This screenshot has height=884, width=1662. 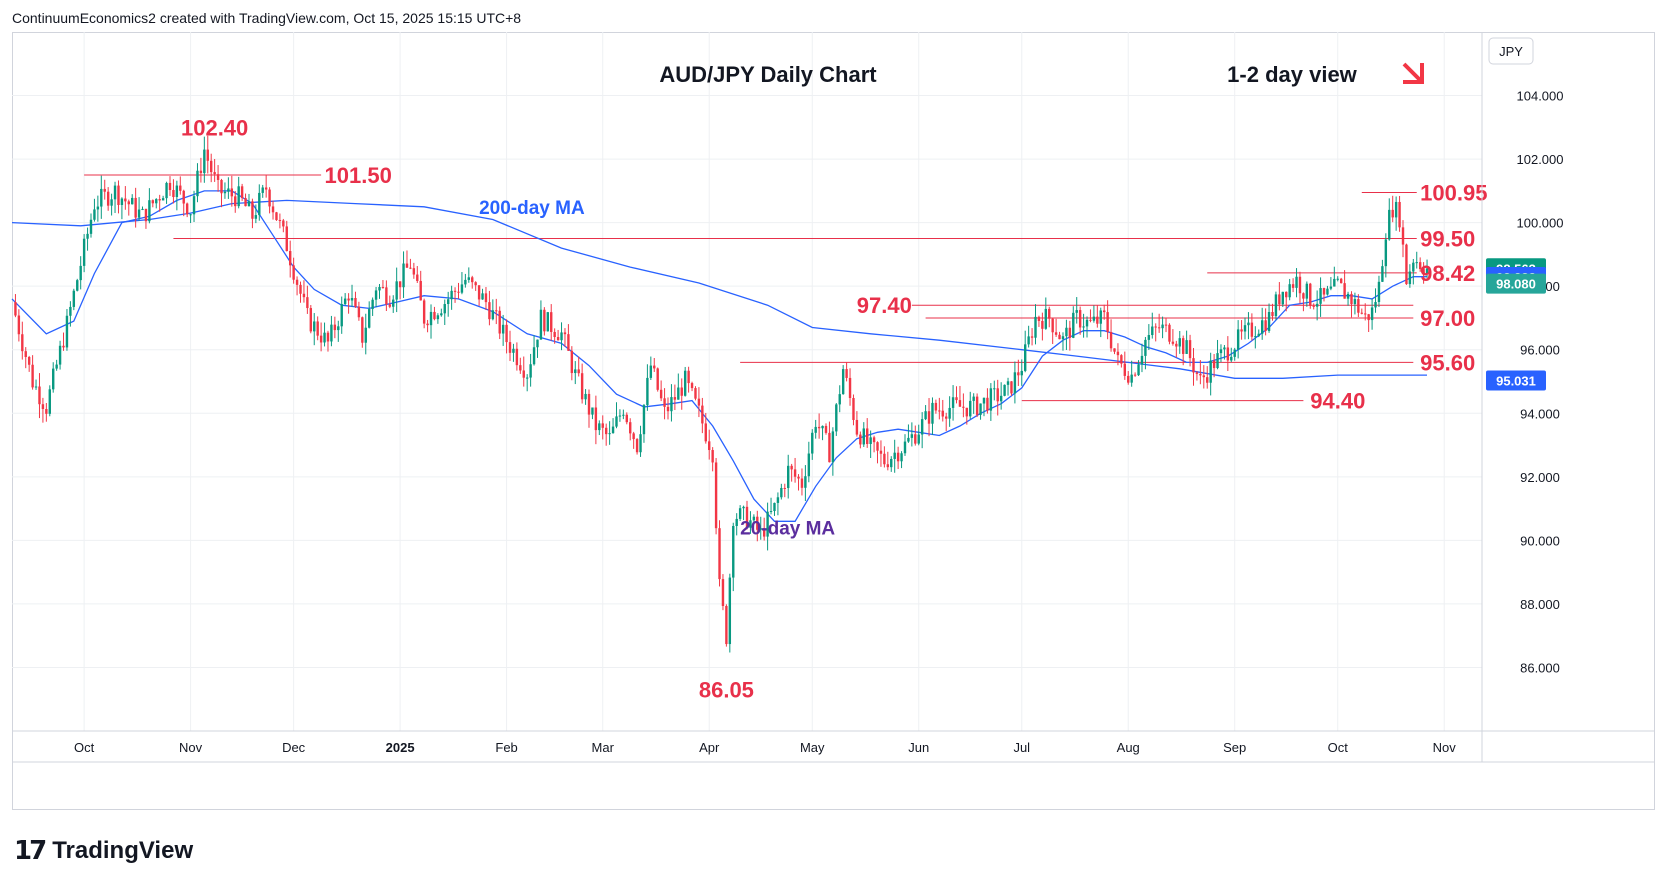 What do you see at coordinates (1540, 604) in the screenshot?
I see `y-tick-label: 88.000` at bounding box center [1540, 604].